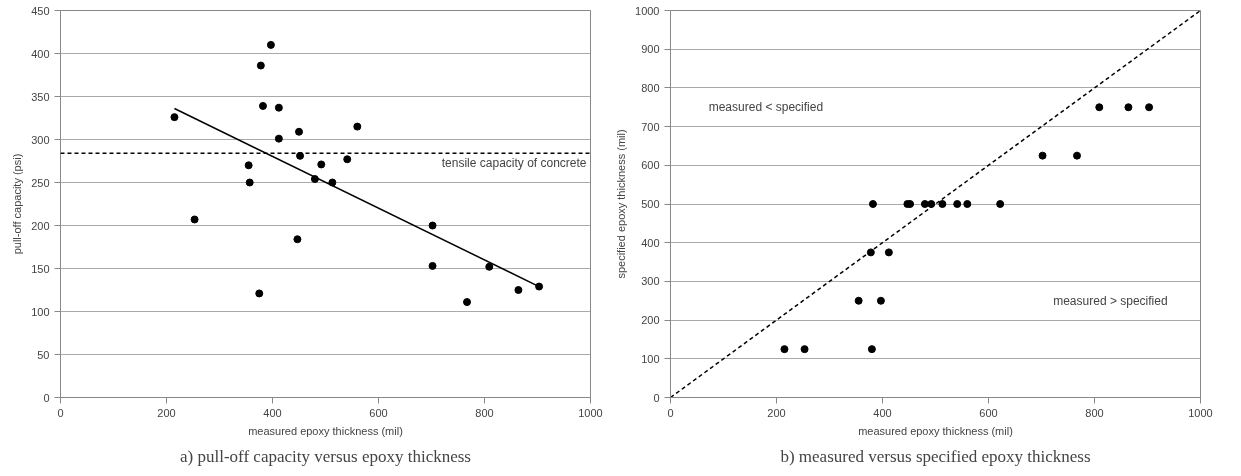 The image size is (1241, 476). Describe the element at coordinates (647, 10) in the screenshot. I see `y-tick-label: 1000` at that location.